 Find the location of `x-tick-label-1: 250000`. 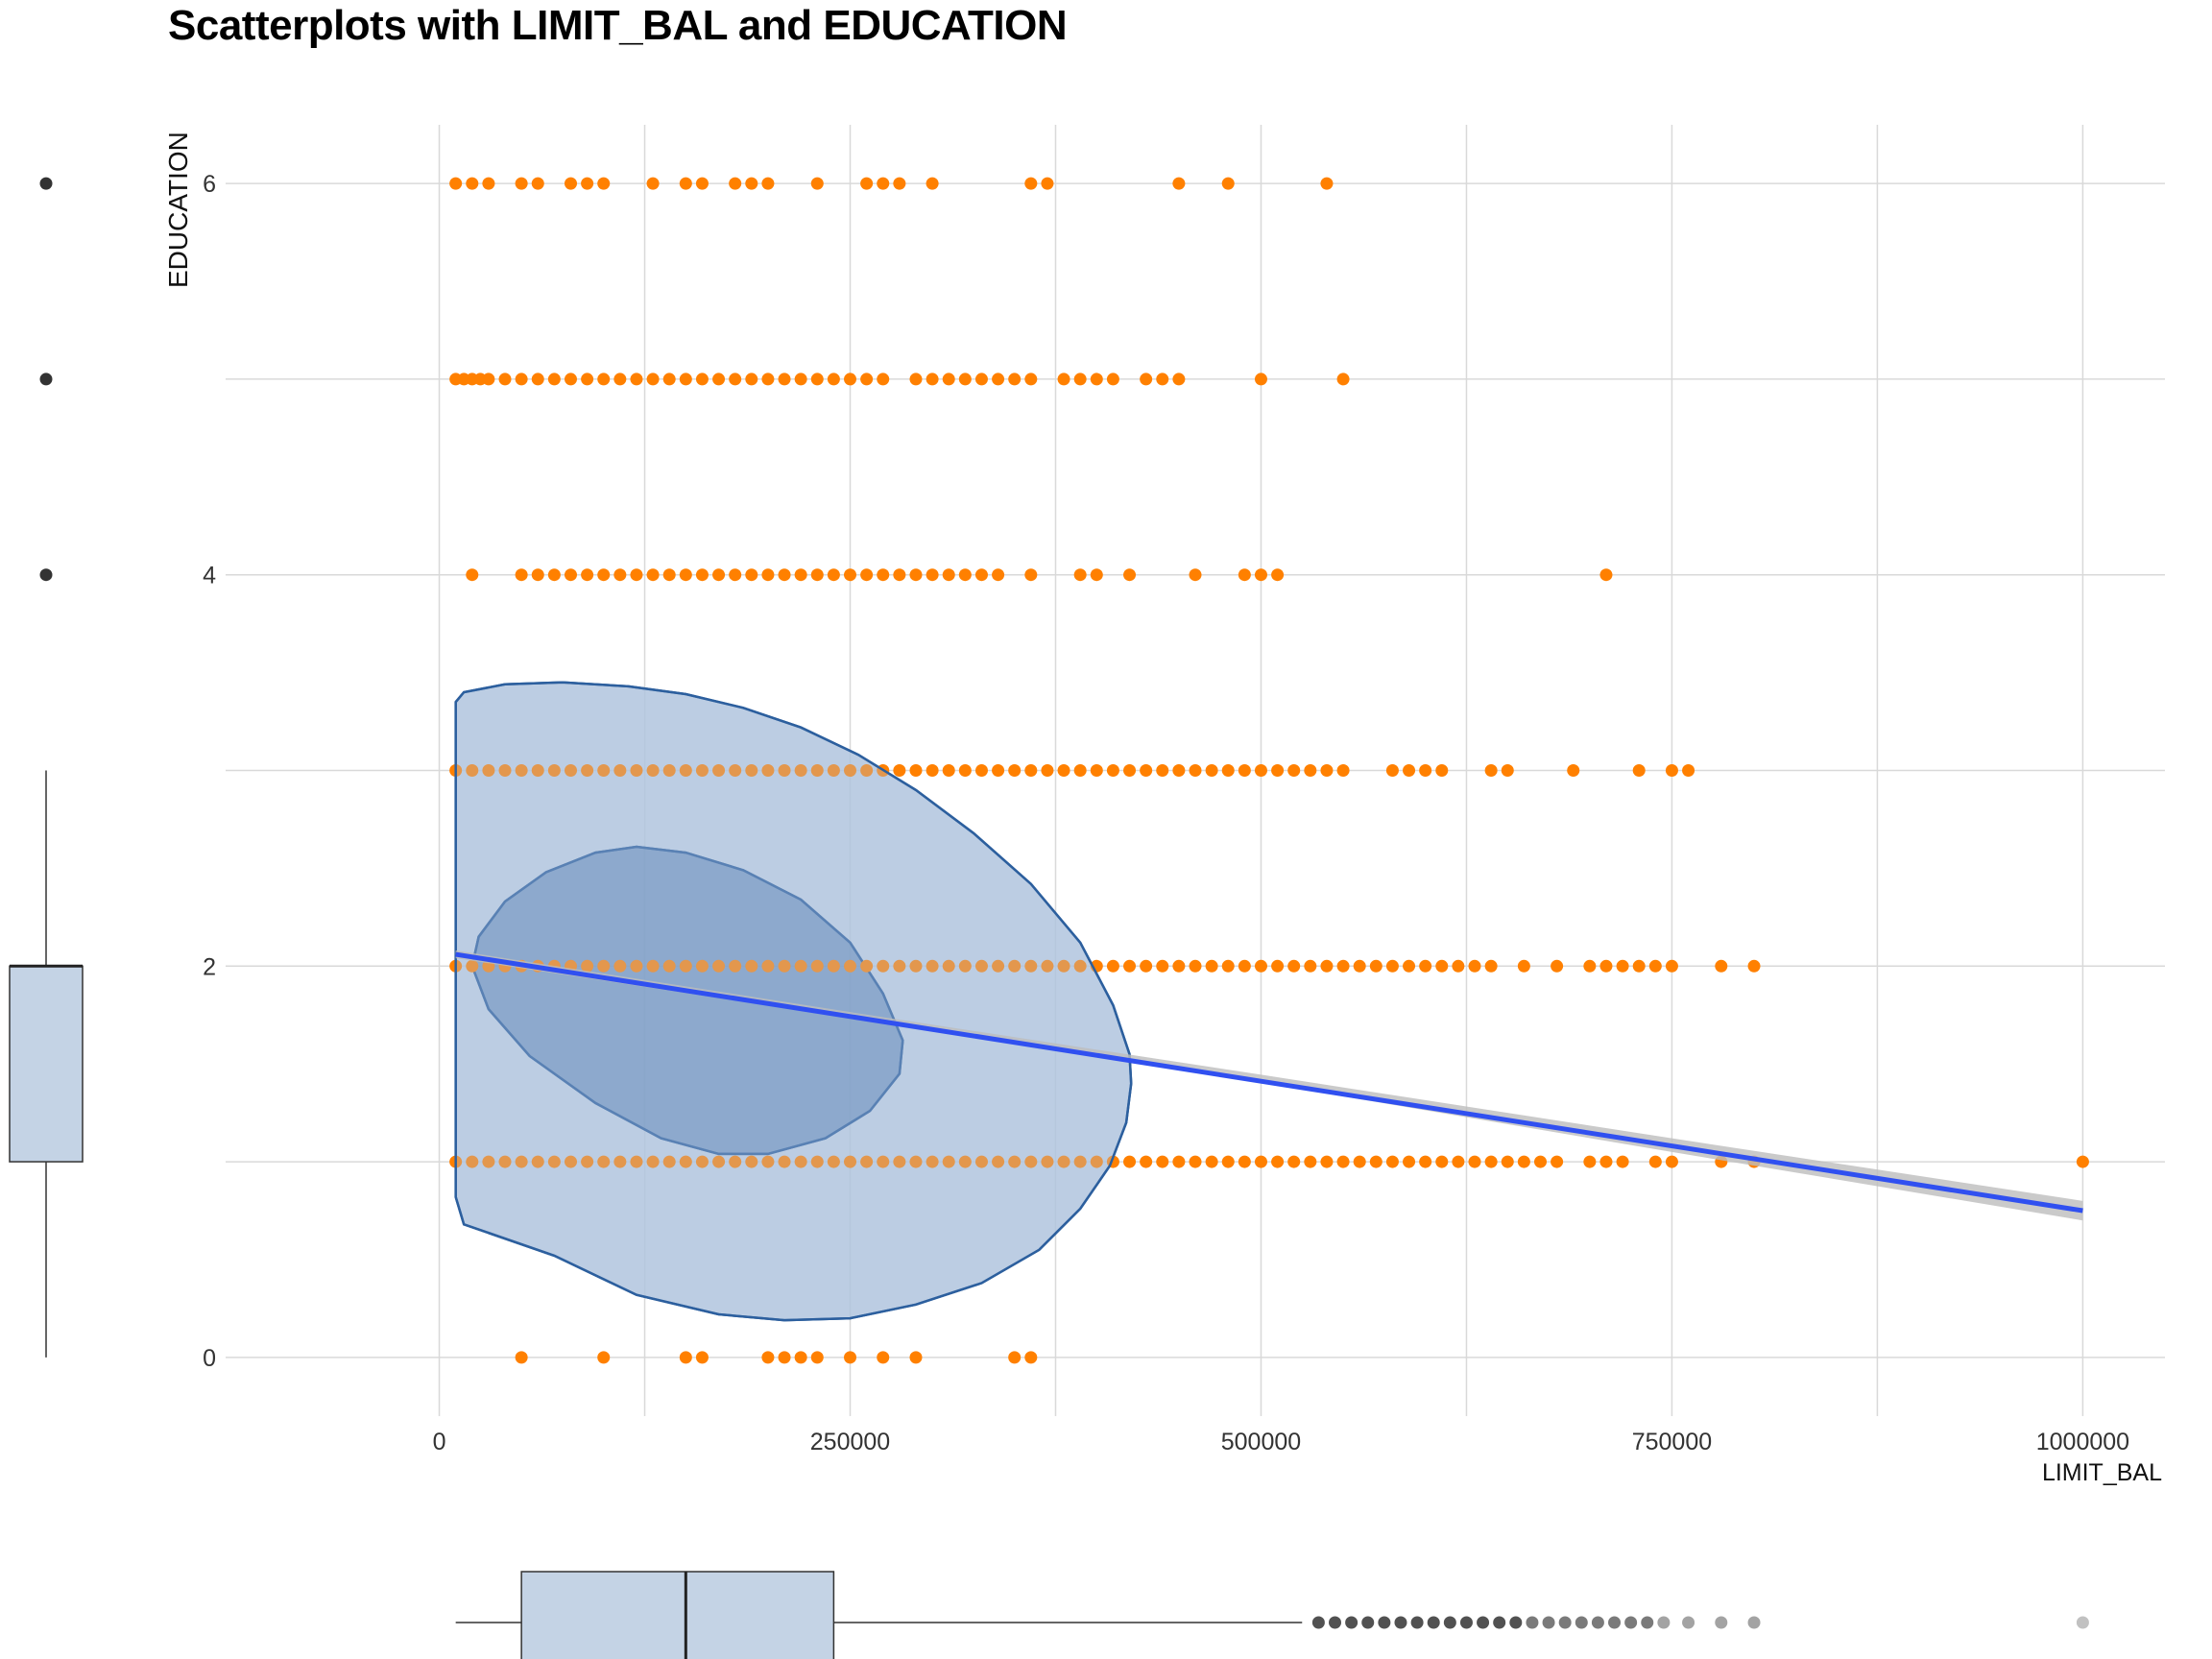

x-tick-label-1: 250000 is located at coordinates (850, 1442).